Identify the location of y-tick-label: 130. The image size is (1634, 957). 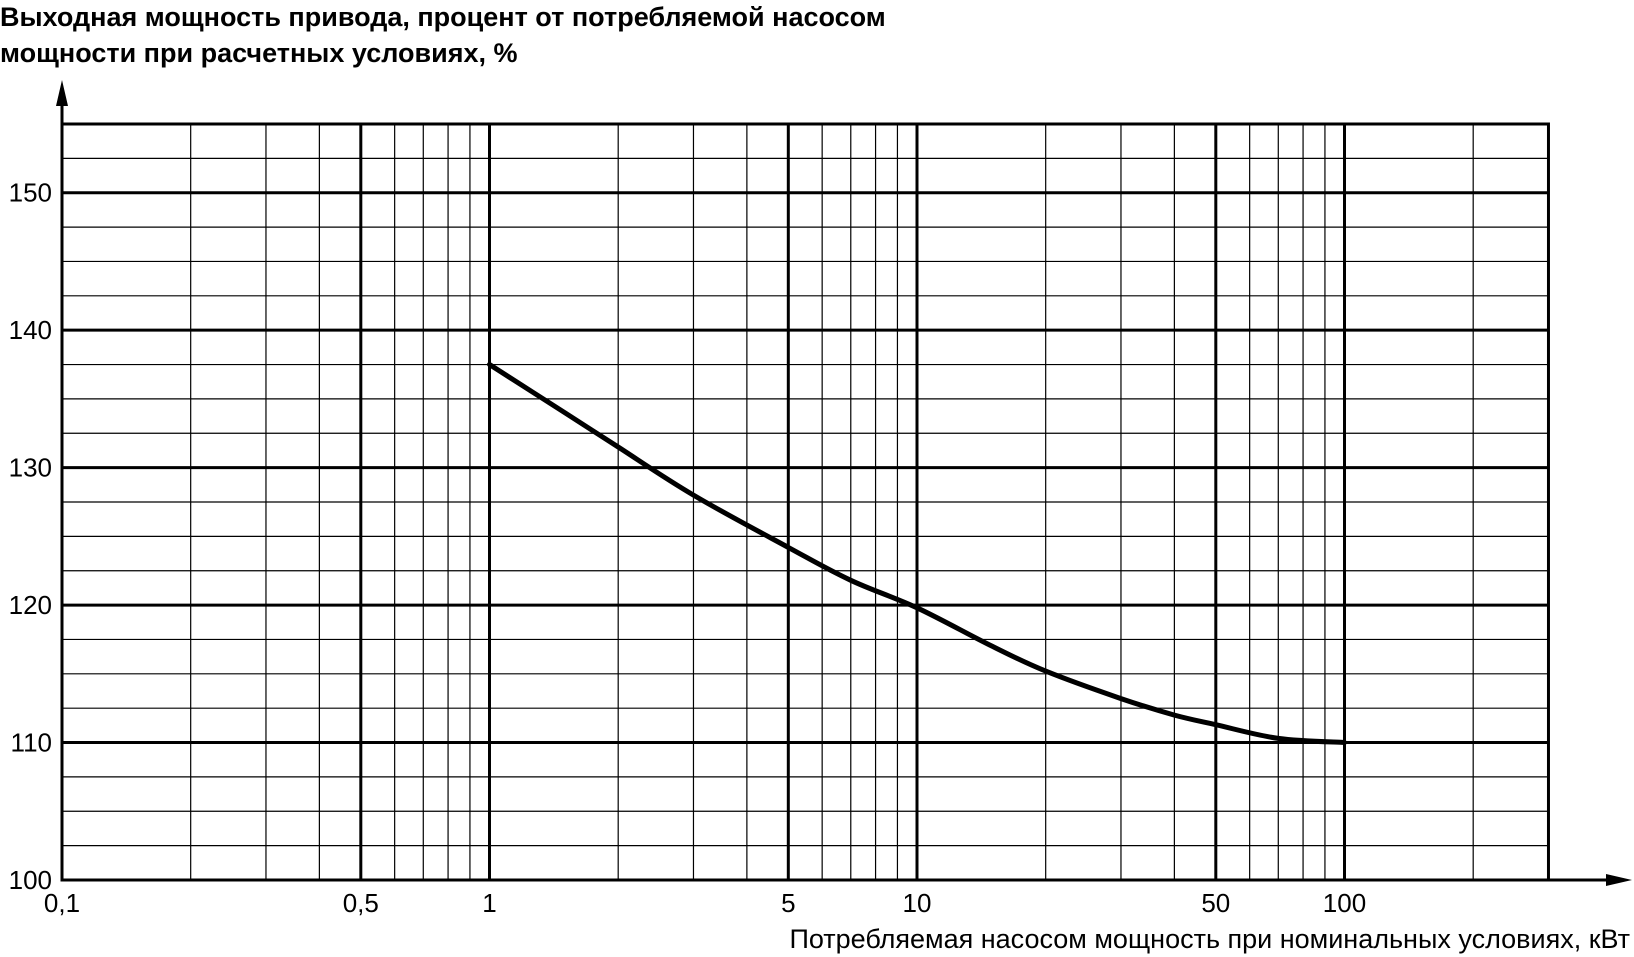
(30, 468).